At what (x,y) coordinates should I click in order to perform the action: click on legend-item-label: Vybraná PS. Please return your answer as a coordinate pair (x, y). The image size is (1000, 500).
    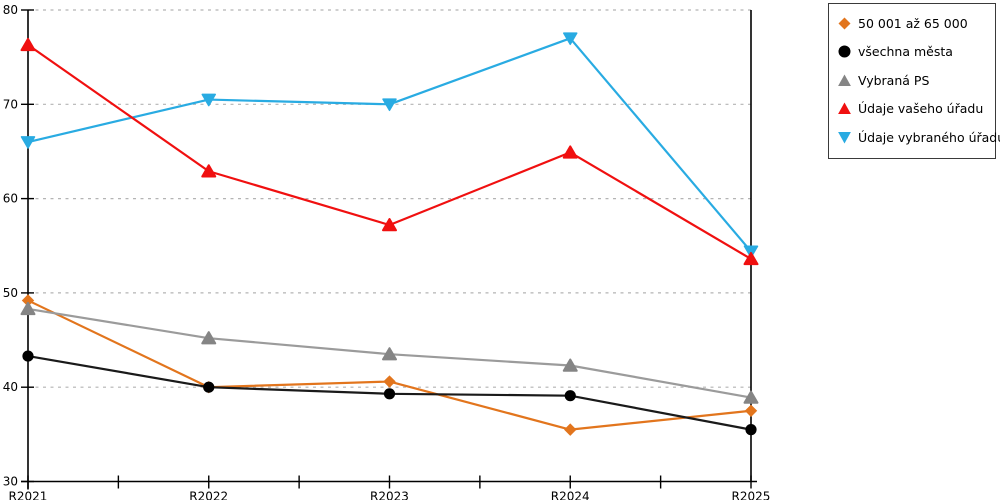
    Looking at the image, I should click on (894, 80).